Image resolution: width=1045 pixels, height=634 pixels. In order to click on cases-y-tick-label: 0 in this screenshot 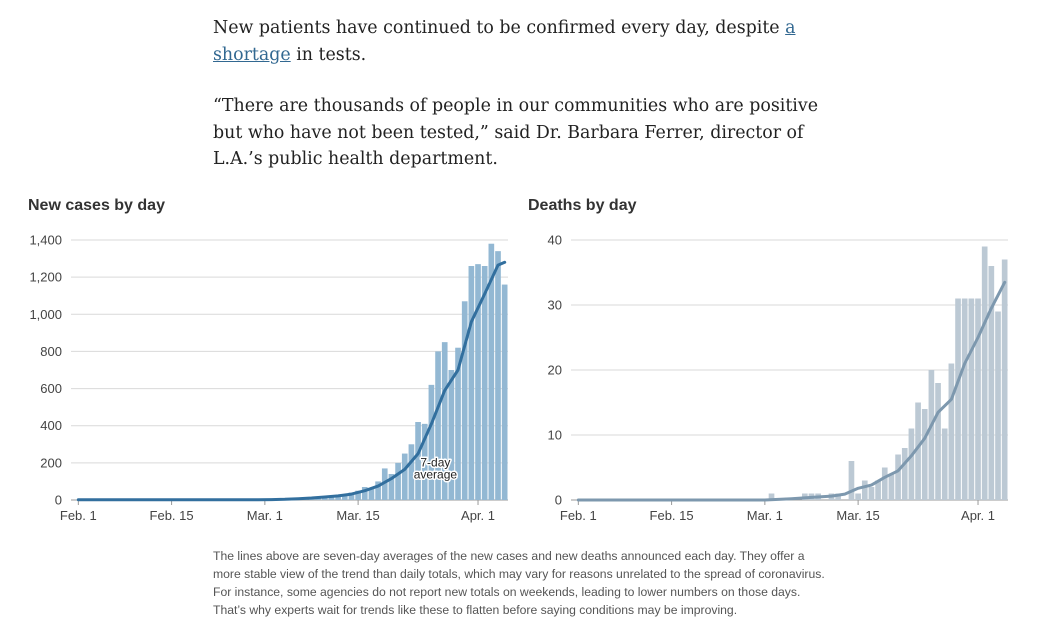, I will do `click(58, 500)`.